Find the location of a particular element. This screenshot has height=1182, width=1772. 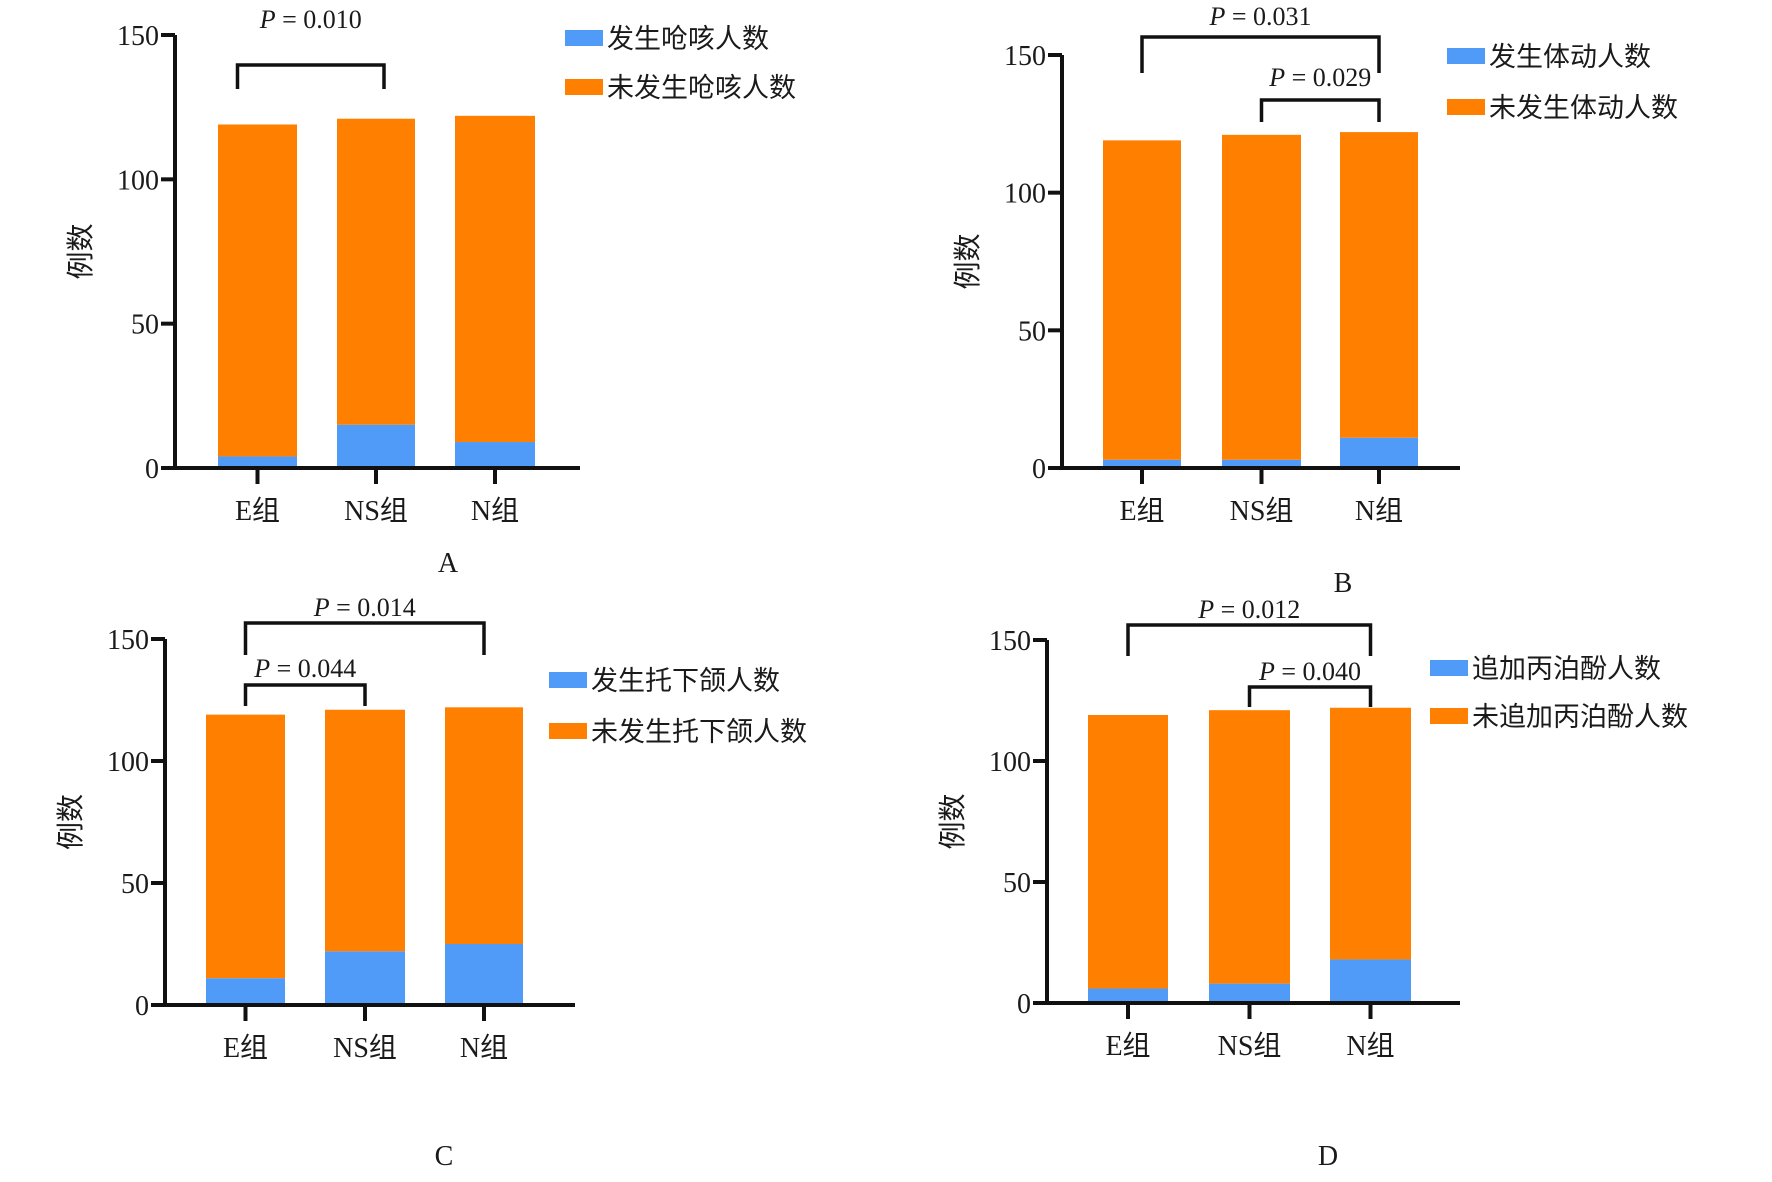

significance-bracket: P = 0.040 is located at coordinates (1310, 682).